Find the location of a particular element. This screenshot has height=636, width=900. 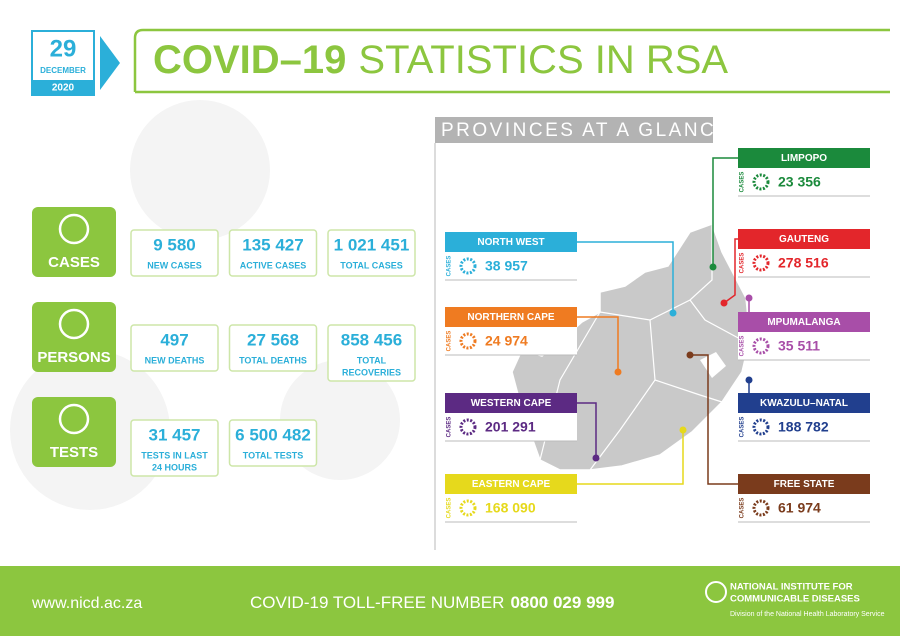

stat-value: 135 427 is located at coordinates (272, 244).